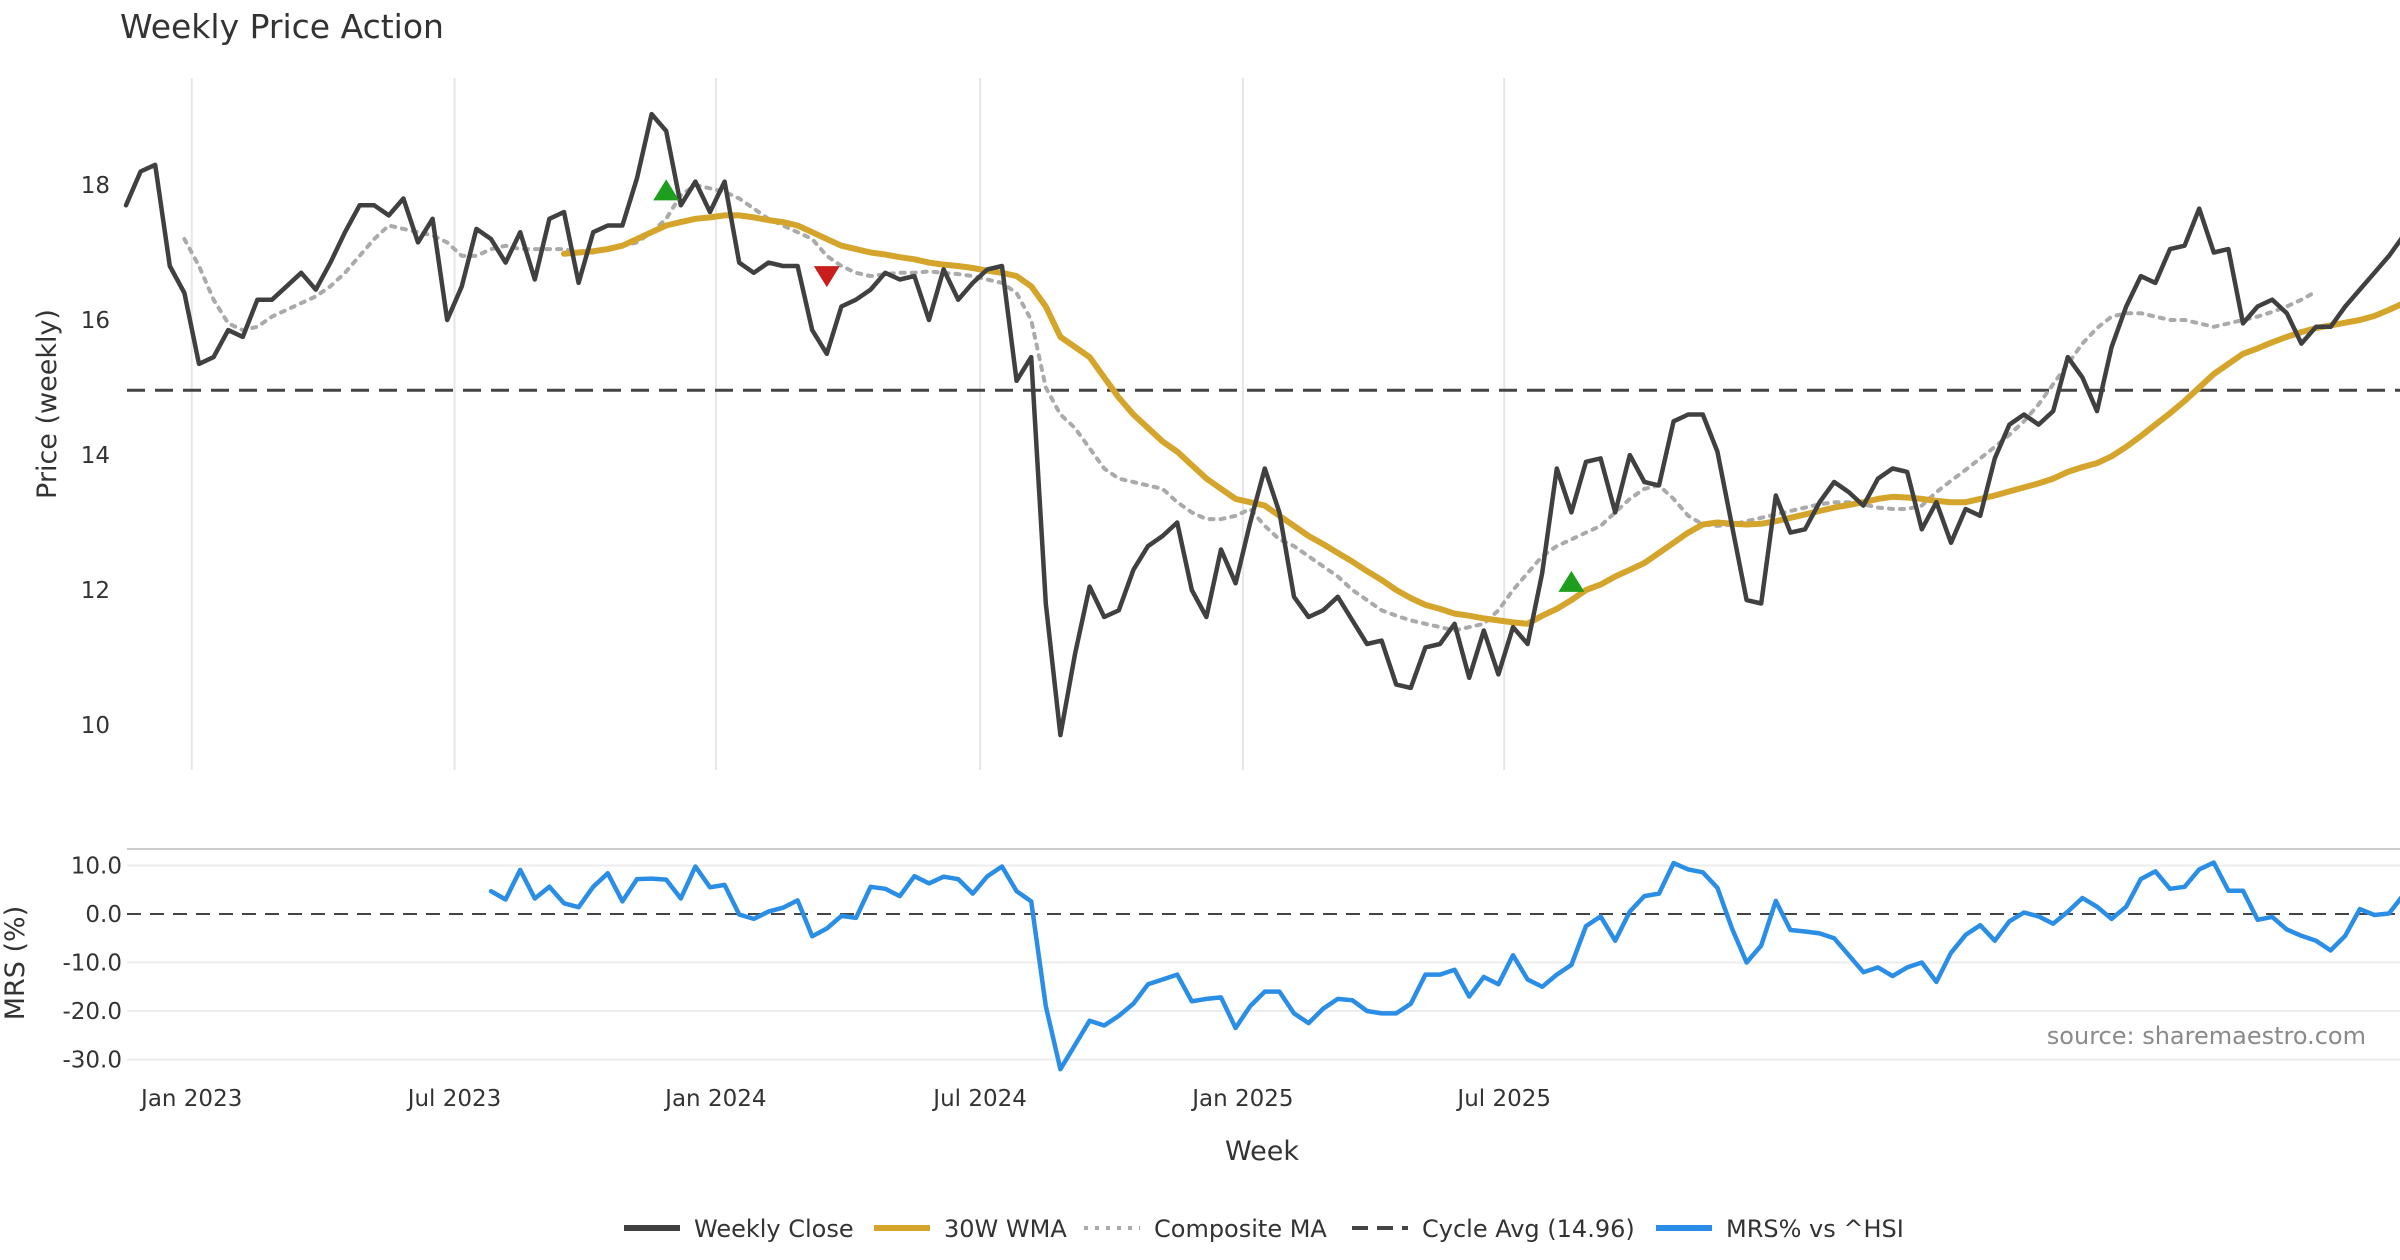  Describe the element at coordinates (1119, 385) in the screenshot. I see `price-panel-signals` at that location.